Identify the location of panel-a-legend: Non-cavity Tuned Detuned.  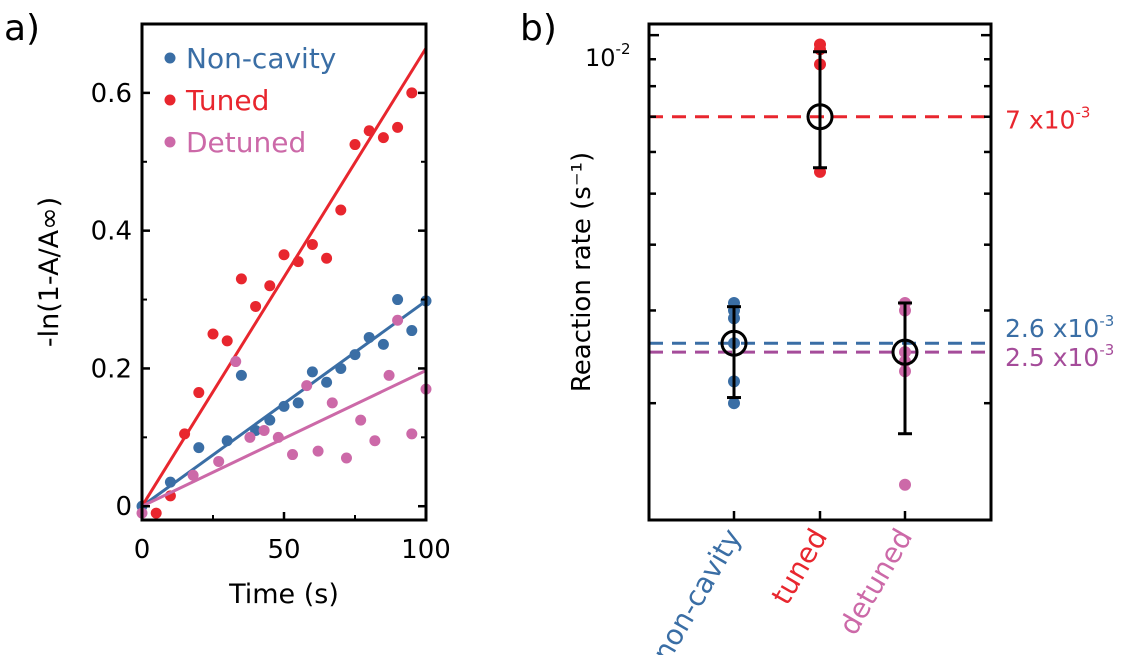
(250, 100).